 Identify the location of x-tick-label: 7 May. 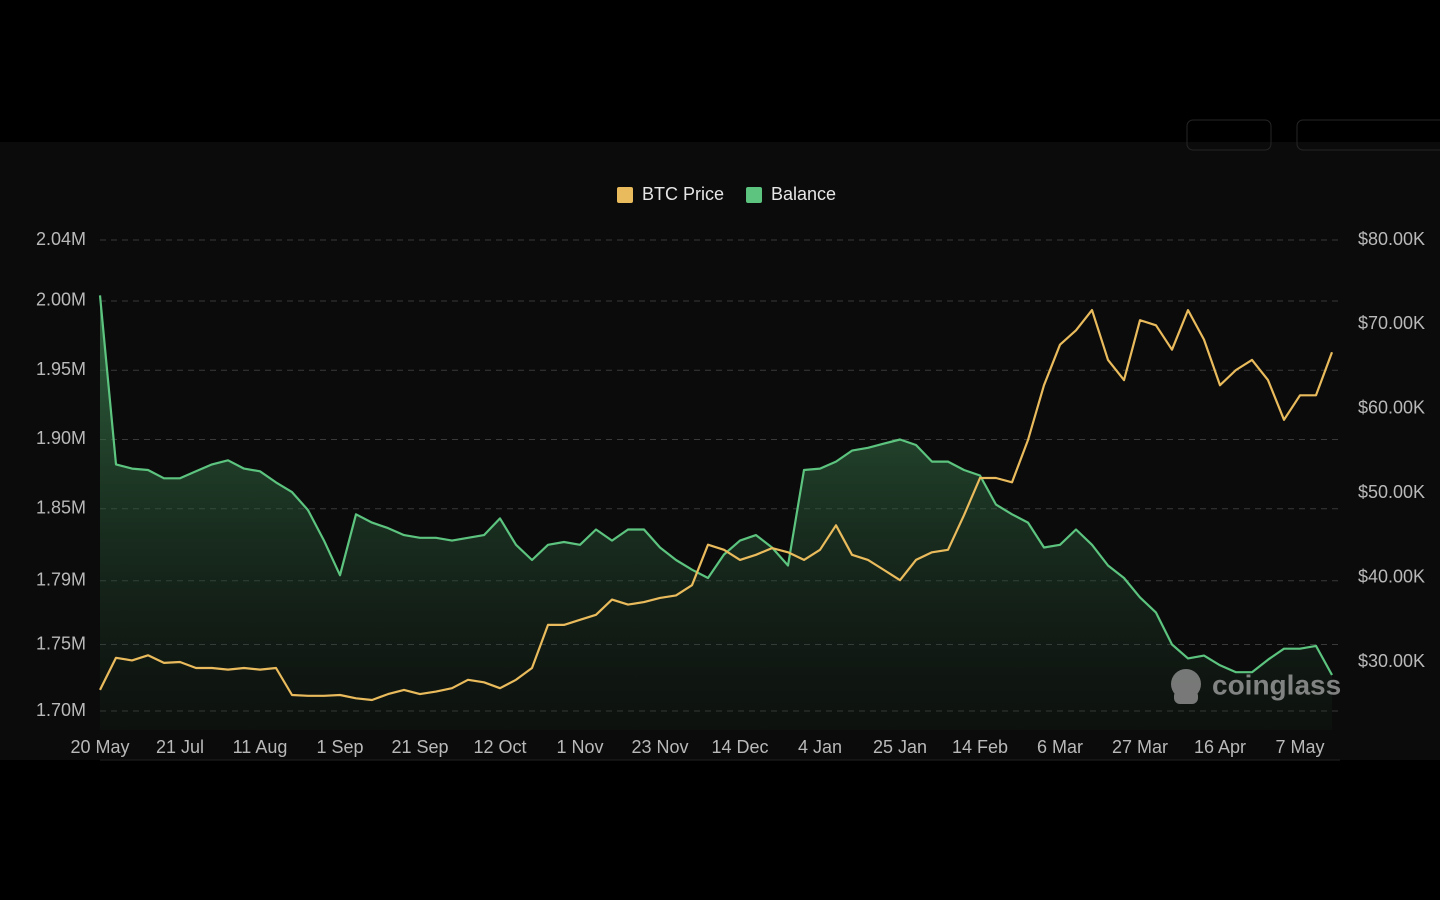
(1299, 747).